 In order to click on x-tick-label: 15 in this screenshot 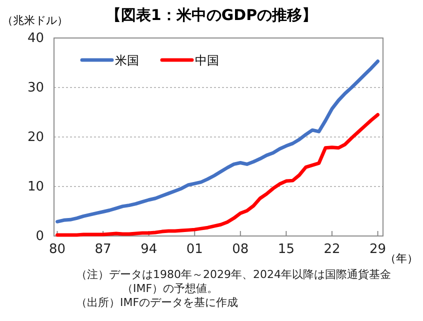, I will do `click(286, 250)`.